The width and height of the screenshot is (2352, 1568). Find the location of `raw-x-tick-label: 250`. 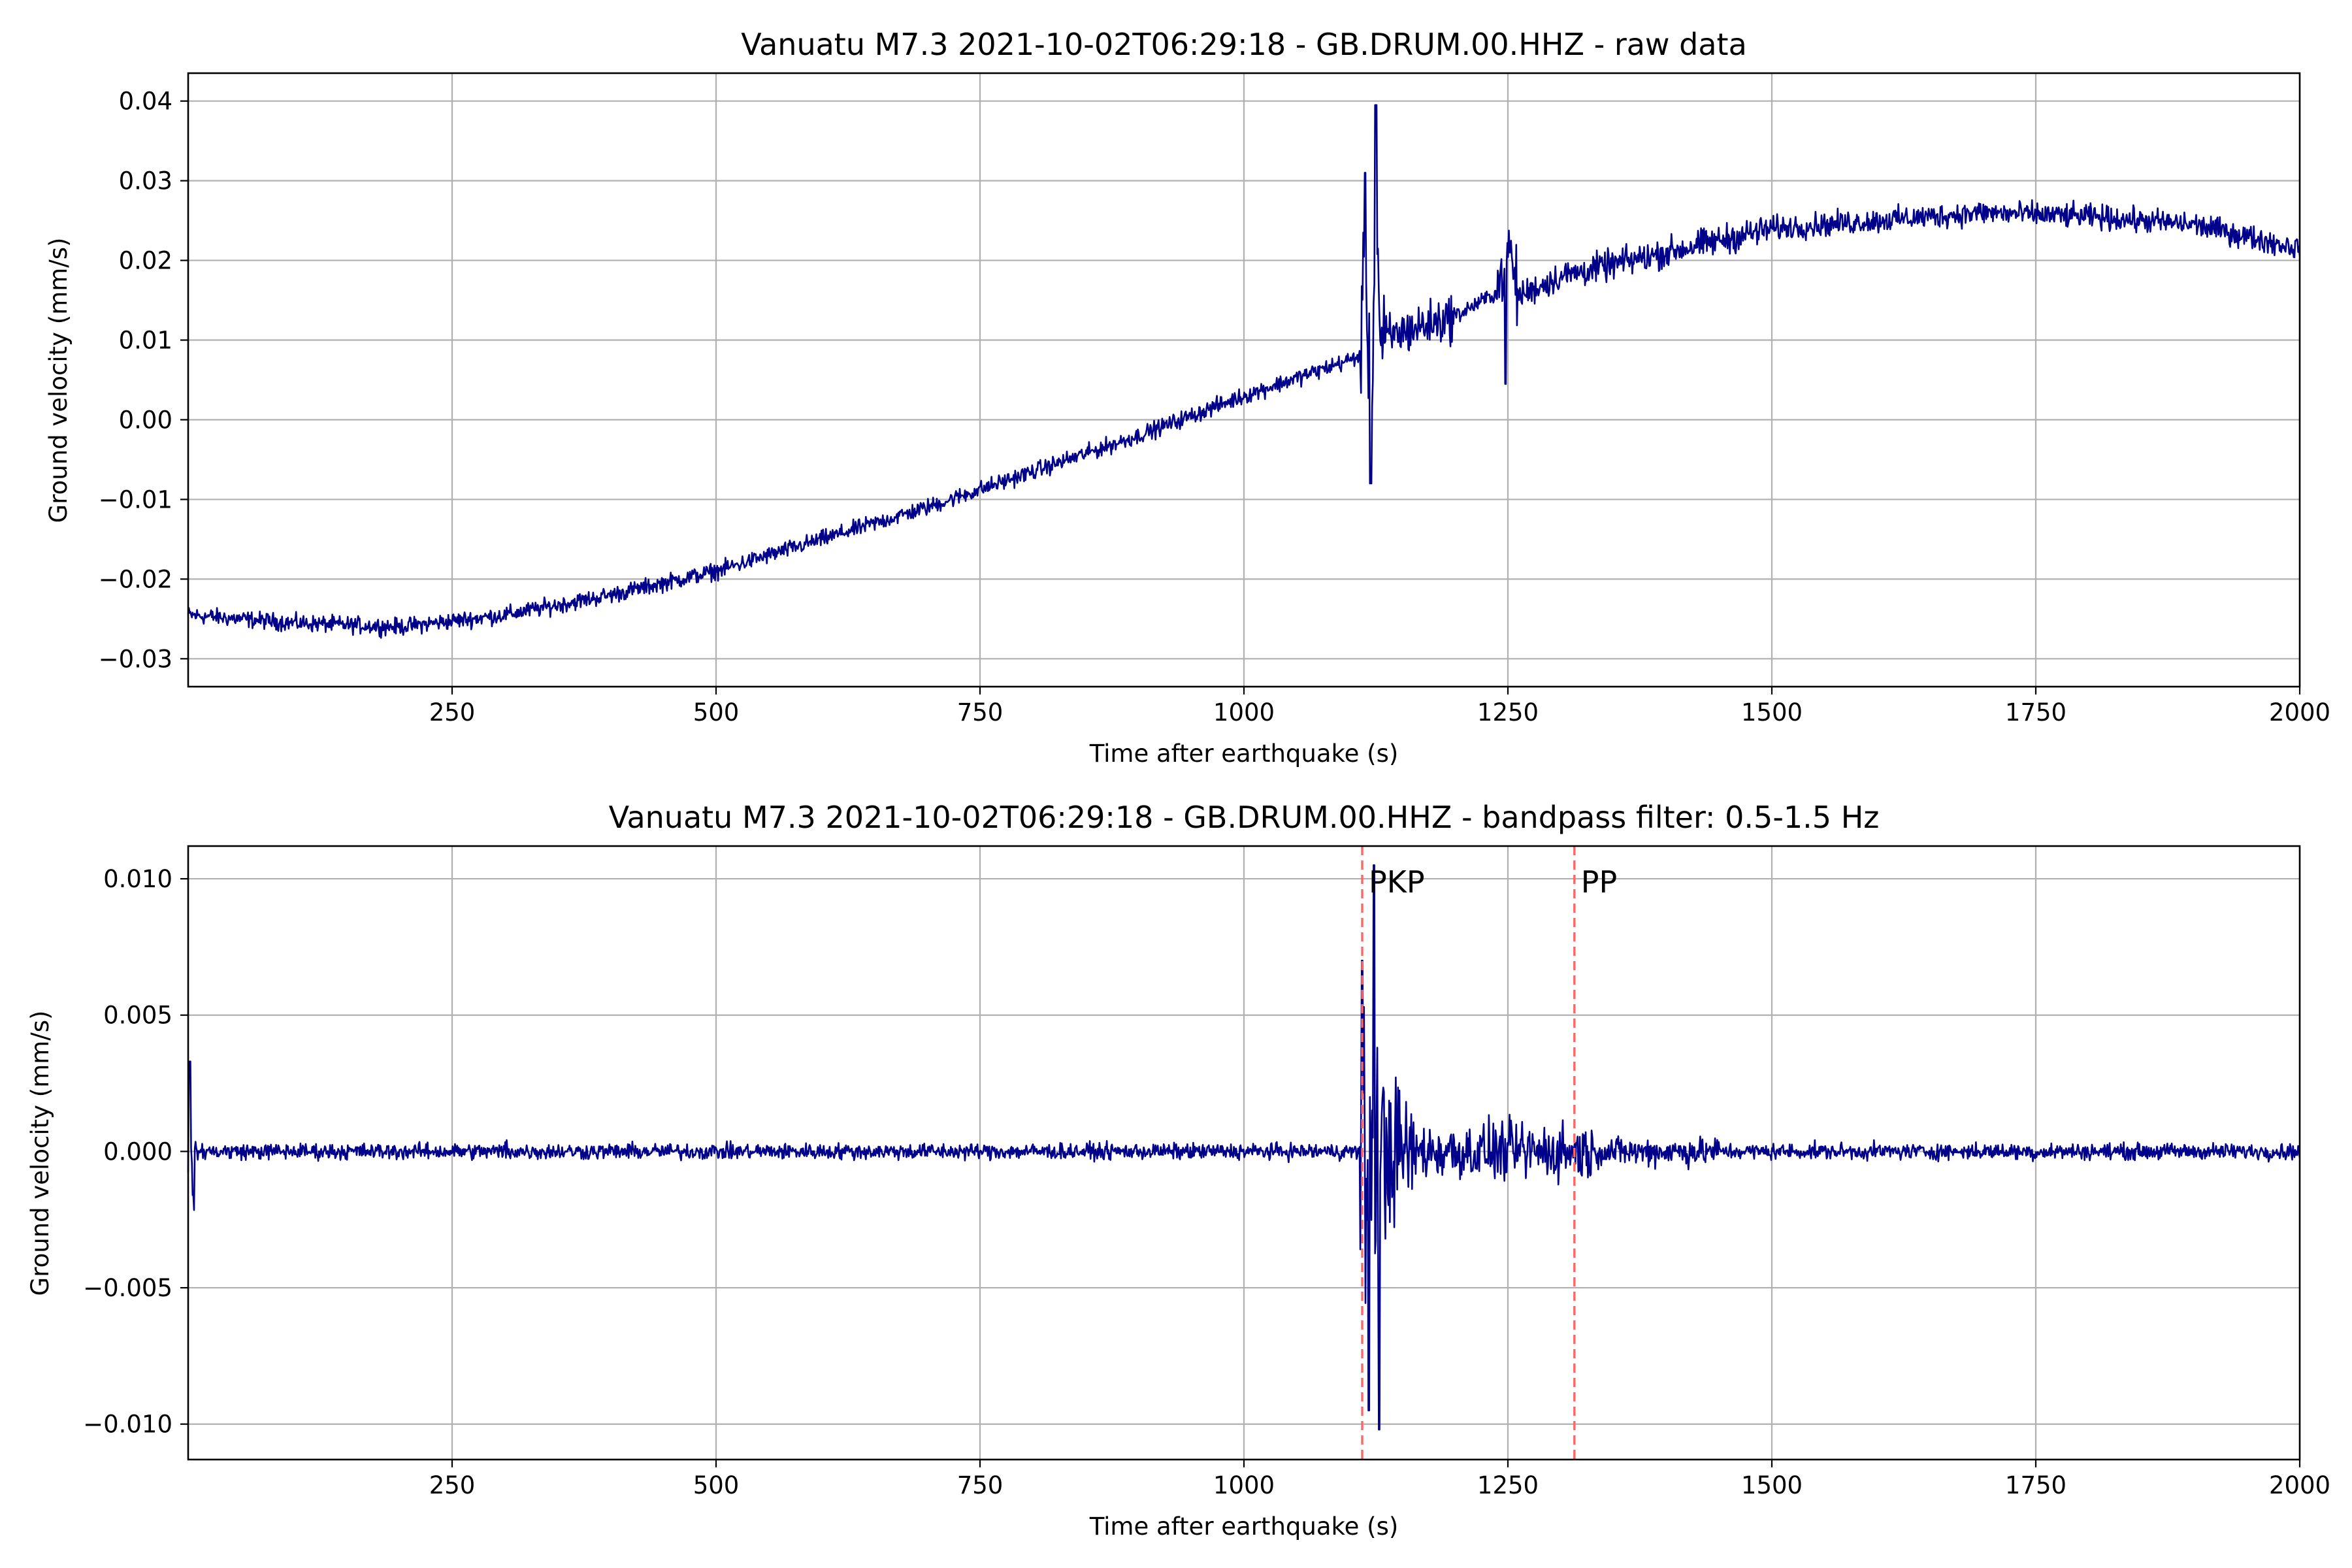

raw-x-tick-label: 250 is located at coordinates (452, 712).